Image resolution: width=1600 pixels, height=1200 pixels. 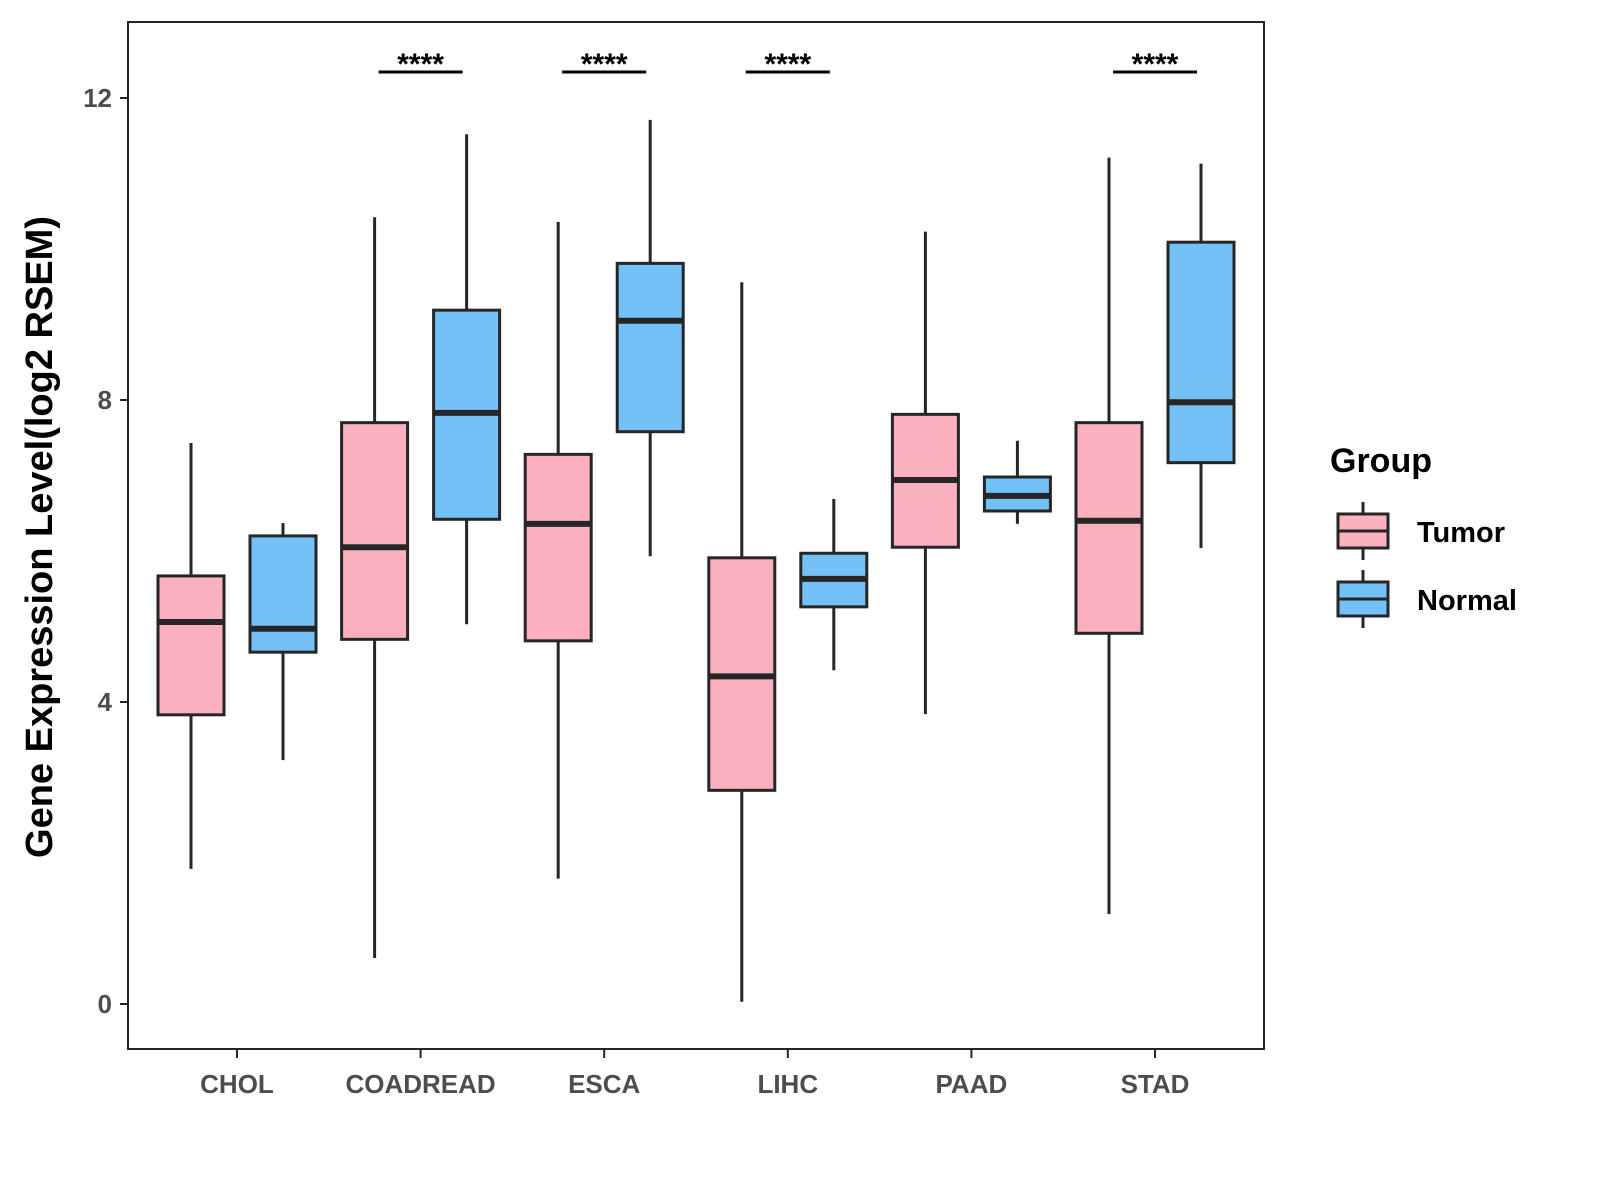 What do you see at coordinates (834, 584) in the screenshot?
I see `box-normal-lihc` at bounding box center [834, 584].